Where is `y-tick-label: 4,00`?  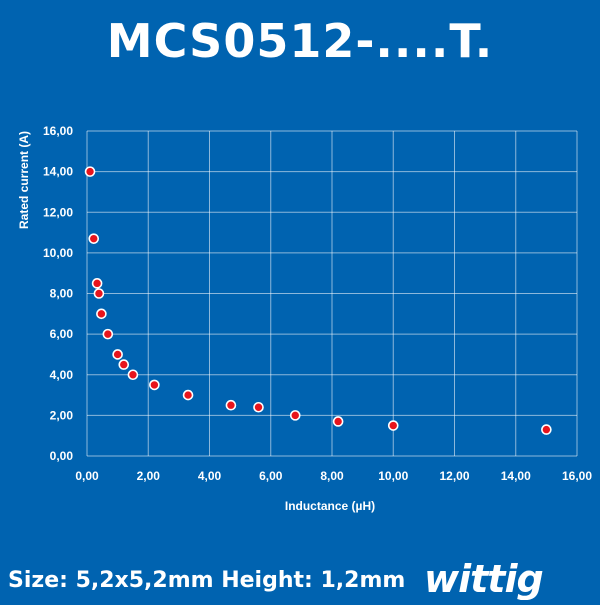 y-tick-label: 4,00 is located at coordinates (62, 375).